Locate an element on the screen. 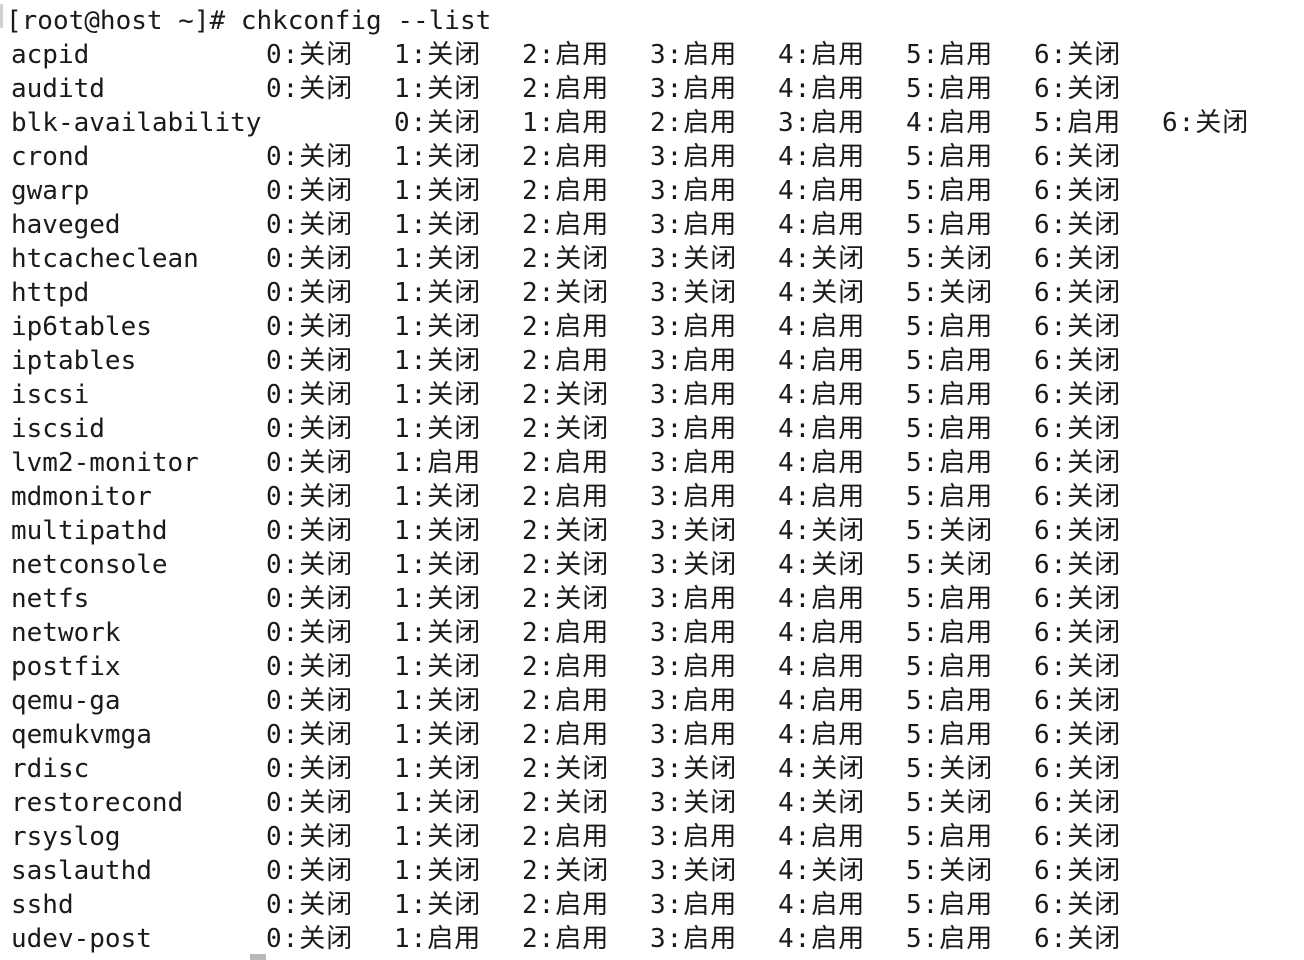  service-row: netconsole 0:关闭 1:关闭 2:关闭 3:关闭 4:关闭 5:关闭 6:关闭 is located at coordinates (652, 565).